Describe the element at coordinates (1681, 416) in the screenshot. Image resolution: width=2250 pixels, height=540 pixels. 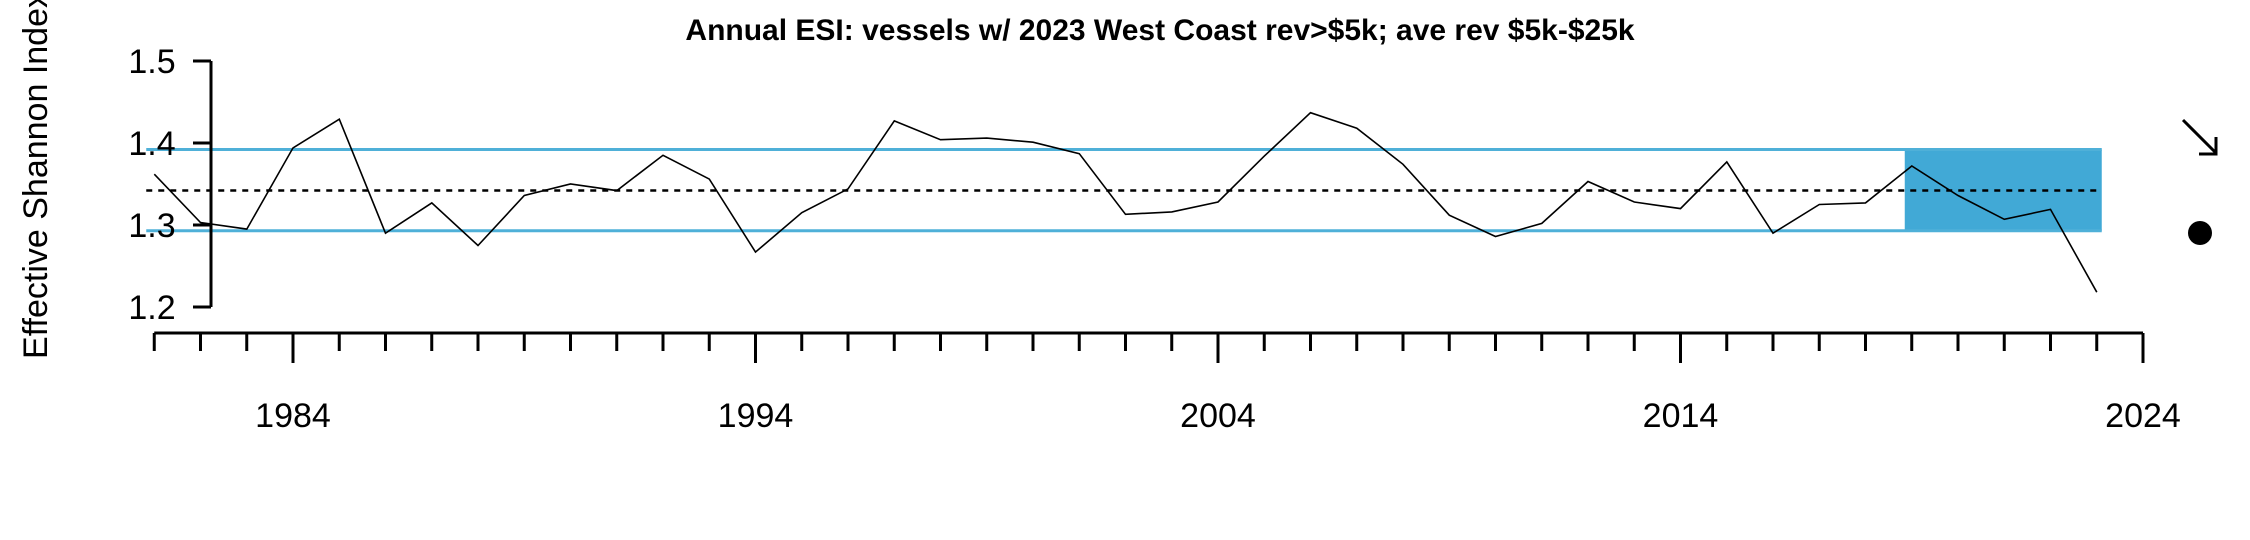
I see `x-tick-label: 2014` at that location.